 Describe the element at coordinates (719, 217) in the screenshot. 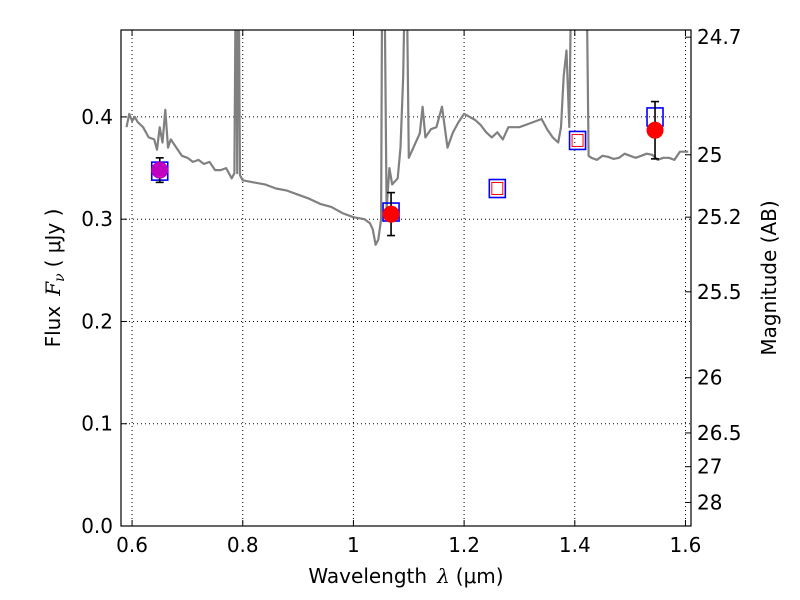

I see `y2-tick-label: 25.2` at that location.